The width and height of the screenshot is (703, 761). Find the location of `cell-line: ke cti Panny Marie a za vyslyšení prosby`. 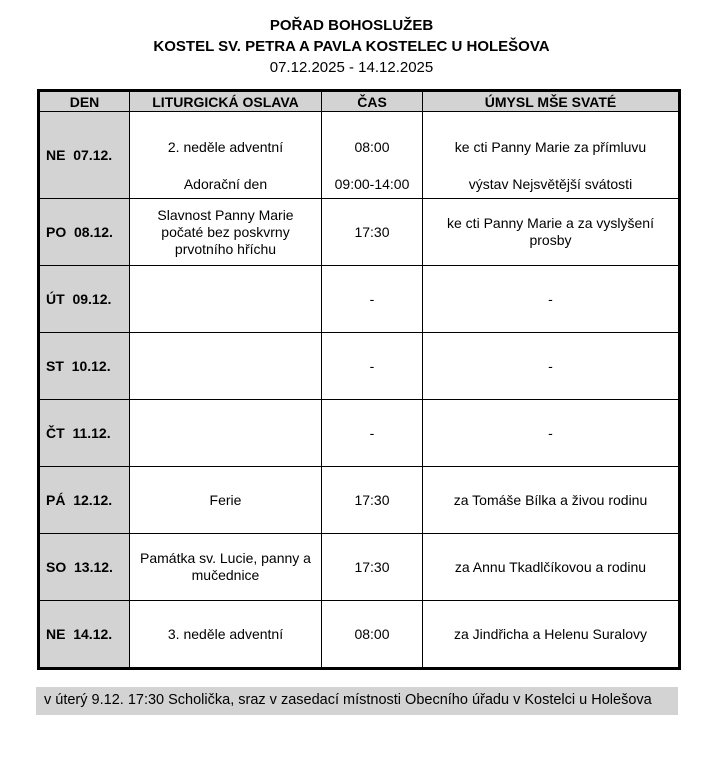

cell-line: ke cti Panny Marie a za vyslyšení prosby is located at coordinates (550, 231).